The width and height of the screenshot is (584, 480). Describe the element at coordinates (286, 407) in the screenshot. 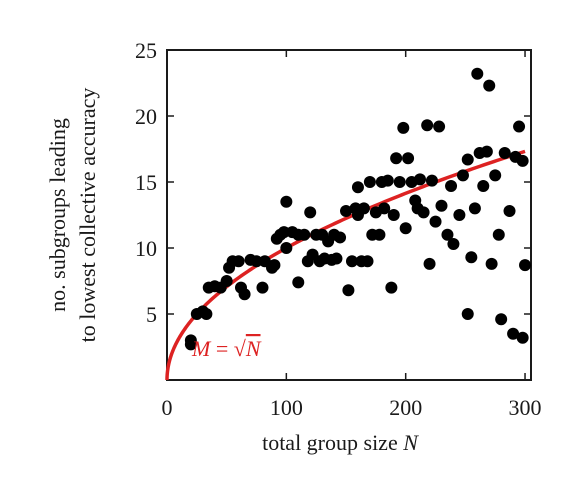

I see `x-tick-label: 100` at that location.